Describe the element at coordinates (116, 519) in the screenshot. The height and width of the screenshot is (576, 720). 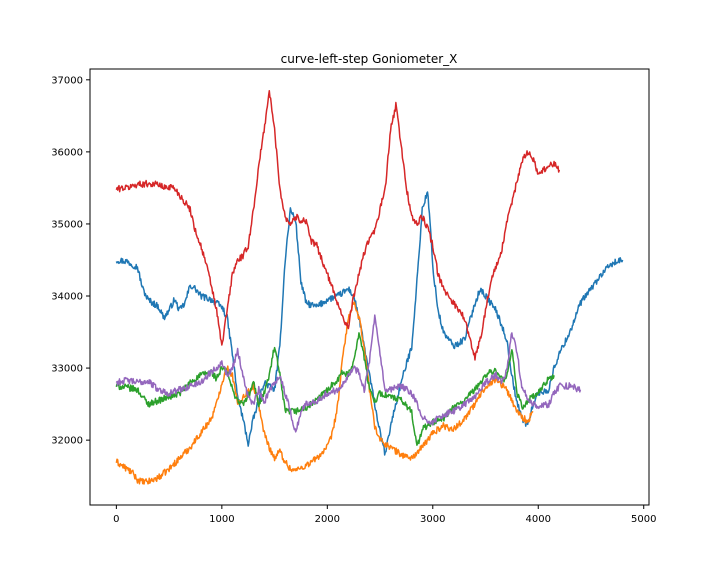
I see `x-tick-label: 0` at that location.